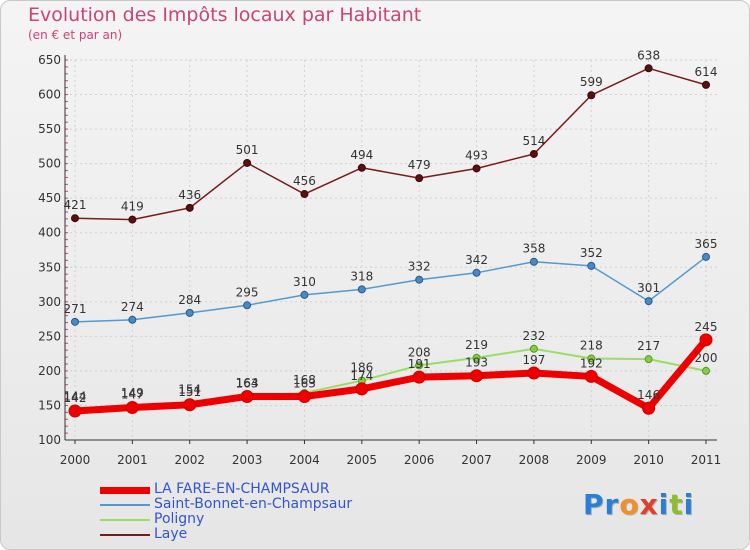 The height and width of the screenshot is (550, 750). I want to click on y-tick-label: 600, so click(49, 95).